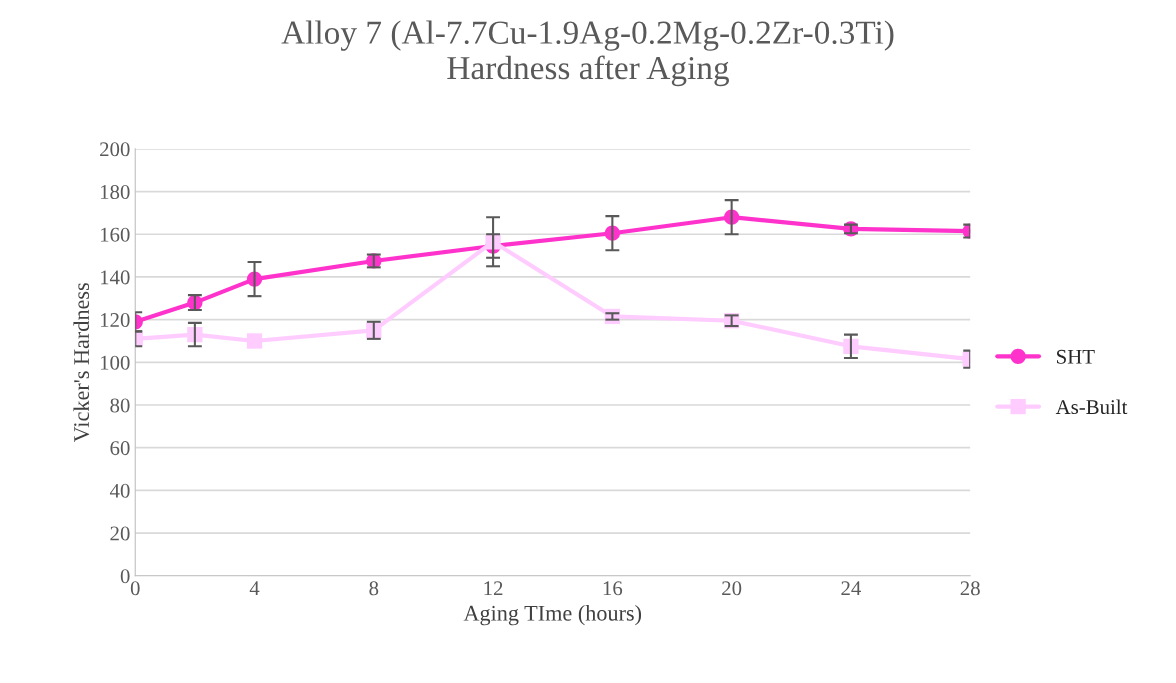  What do you see at coordinates (115, 320) in the screenshot?
I see `y-tick-label: 120` at bounding box center [115, 320].